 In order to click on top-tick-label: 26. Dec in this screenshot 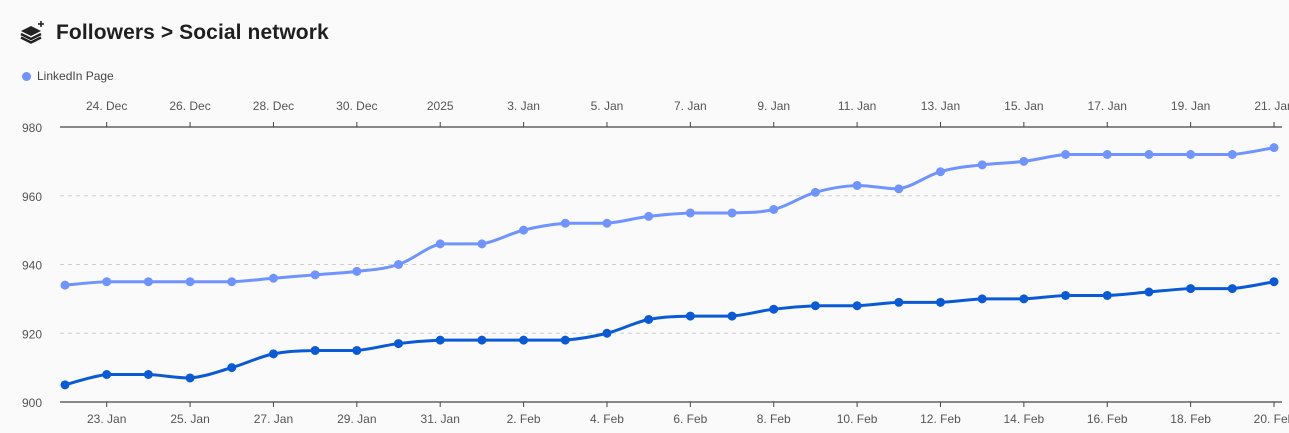, I will do `click(189, 106)`.